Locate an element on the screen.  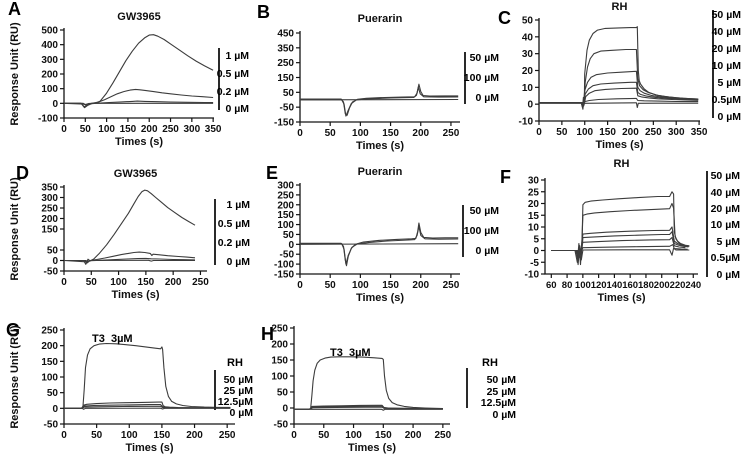
y-tick-label: 20 is located at coordinates (534, 204).